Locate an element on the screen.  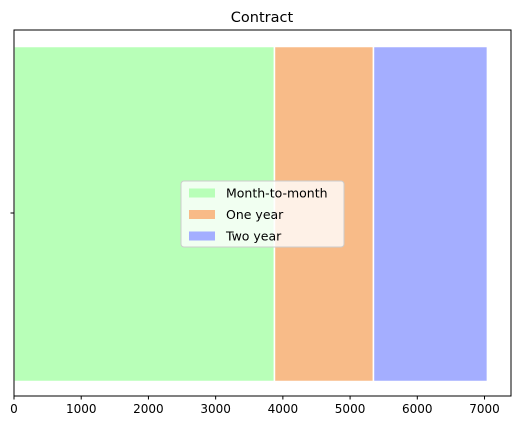
x-tick-label: 2000 is located at coordinates (148, 409).